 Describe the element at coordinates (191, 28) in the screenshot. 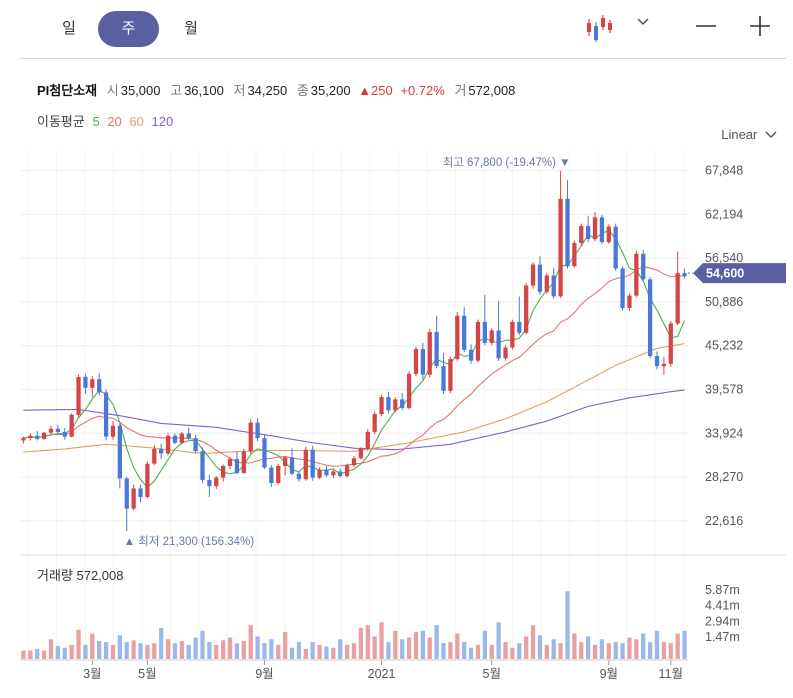

I see `tab-month: 월` at that location.